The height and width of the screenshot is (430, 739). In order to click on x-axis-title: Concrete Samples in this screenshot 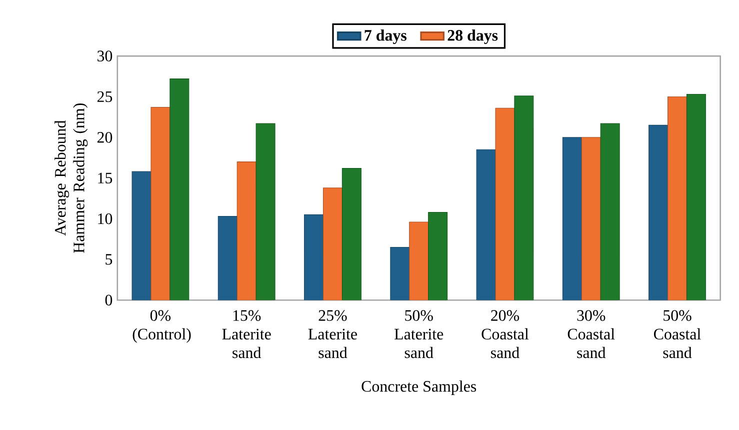, I will do `click(419, 388)`.